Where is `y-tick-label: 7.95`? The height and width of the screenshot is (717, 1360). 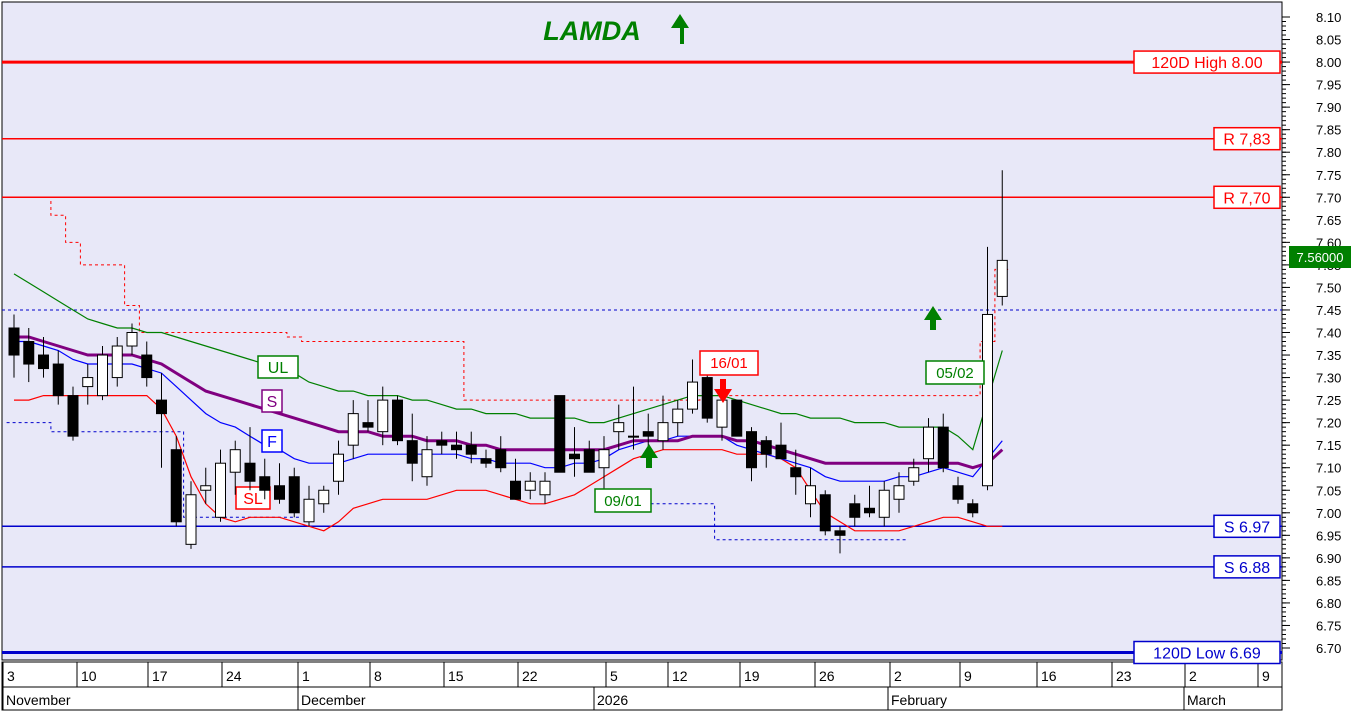
y-tick-label: 7.95 is located at coordinates (1328, 85).